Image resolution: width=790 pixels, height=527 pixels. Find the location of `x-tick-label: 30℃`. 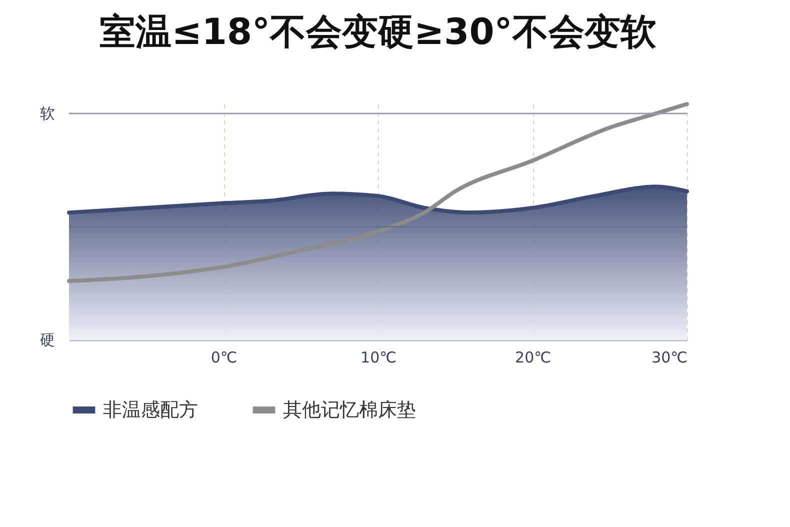

x-tick-label: 30℃ is located at coordinates (670, 357).